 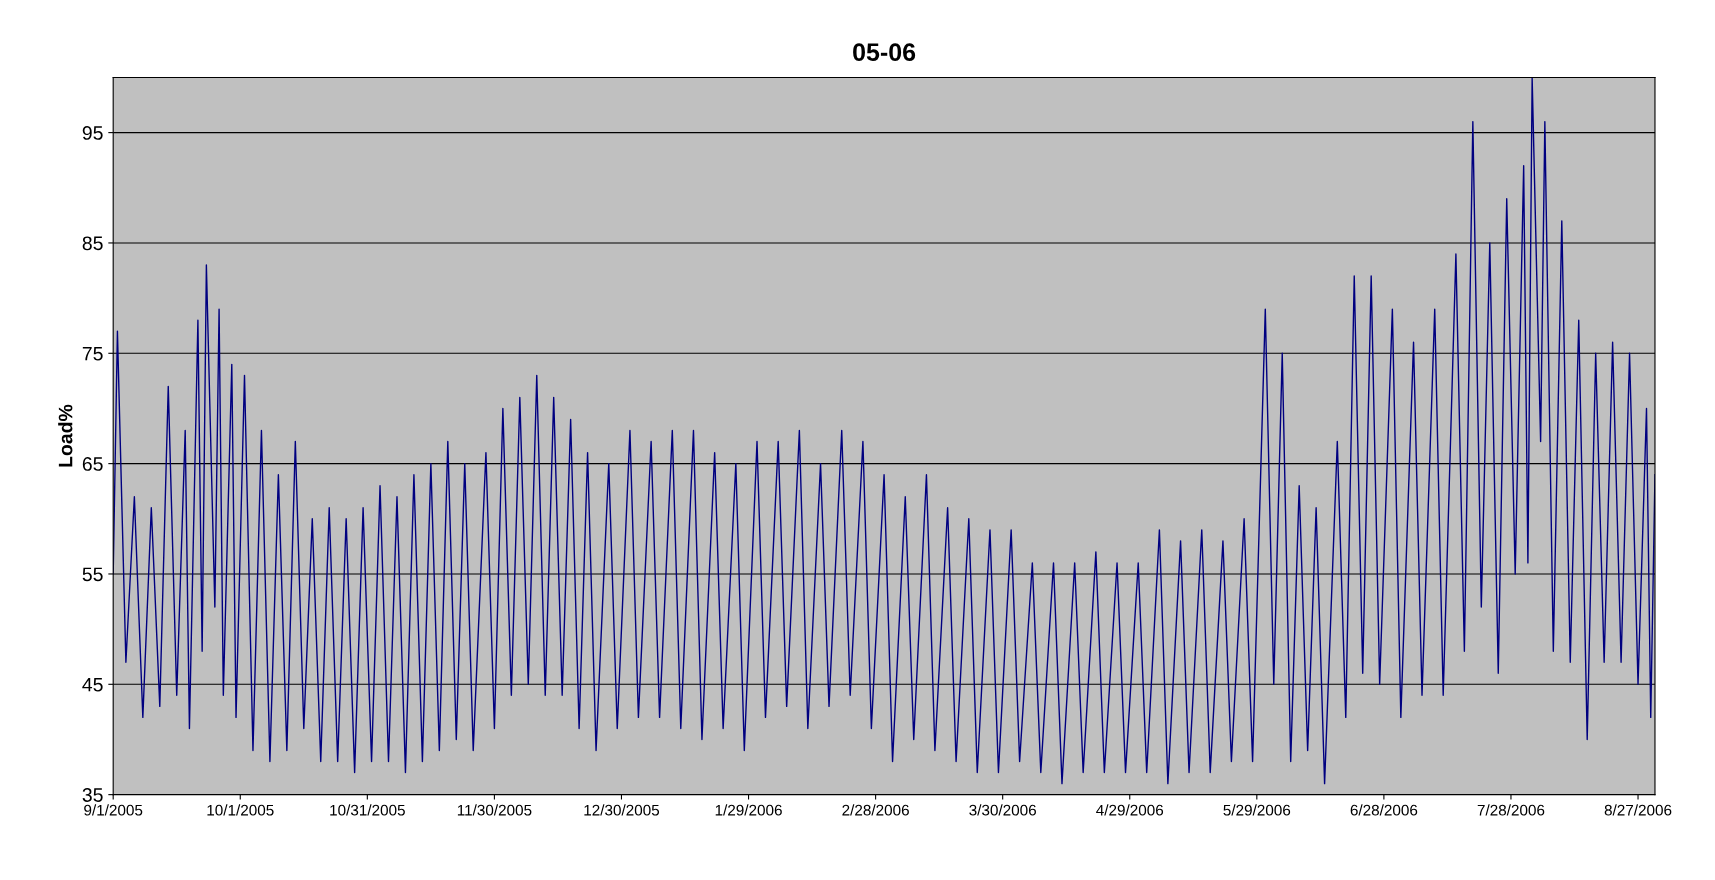 What do you see at coordinates (113, 810) in the screenshot?
I see `x-tick-label: 9/1/2005` at bounding box center [113, 810].